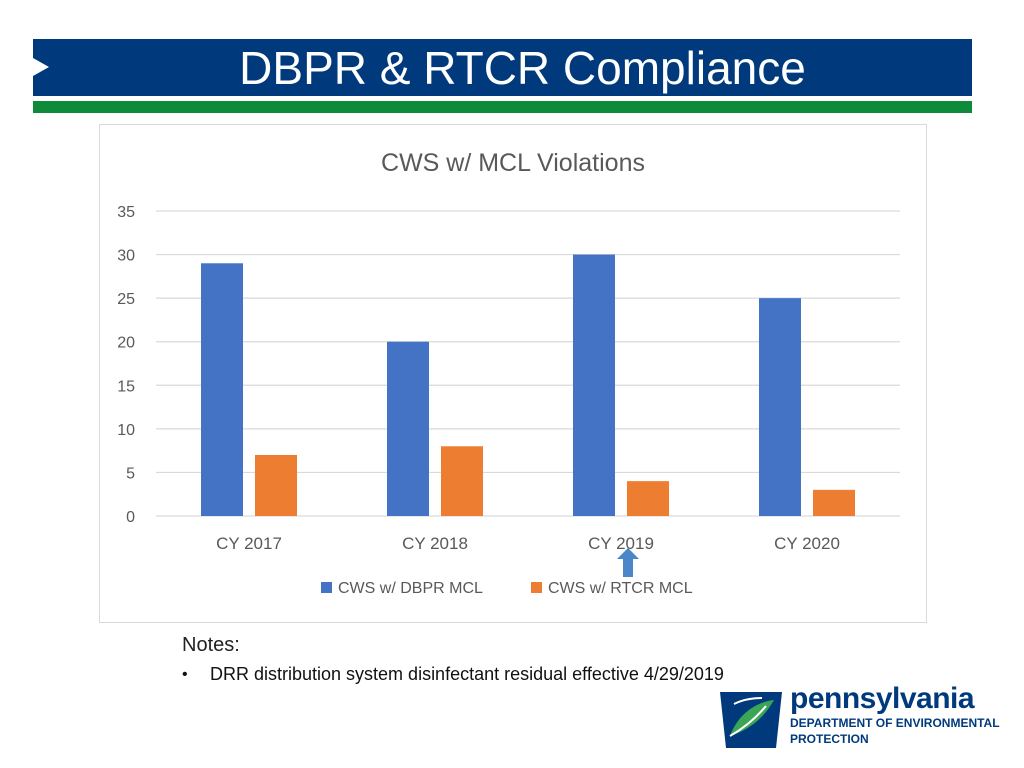 Image resolution: width=1024 pixels, height=768 pixels. What do you see at coordinates (807, 543) in the screenshot?
I see `x-tick-label: CY 2020` at bounding box center [807, 543].